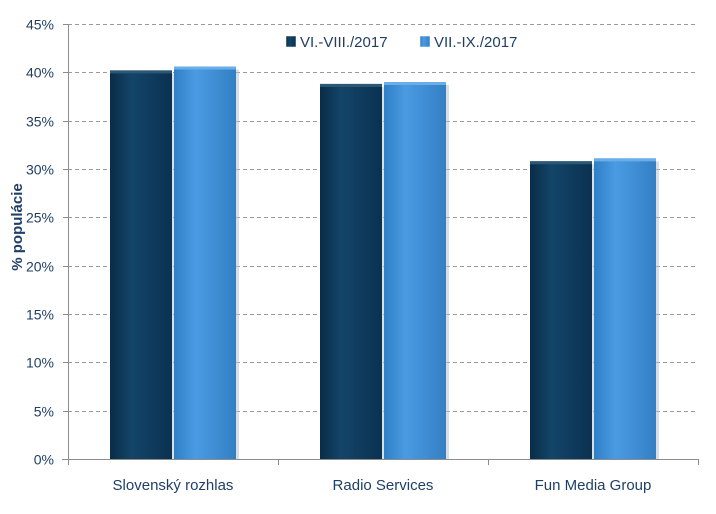 This screenshot has width=716, height=514. I want to click on y-tick-labels: 0% 5% 10% 15% 20% 25% 30% 35% 40% 45%, so click(40, 242).